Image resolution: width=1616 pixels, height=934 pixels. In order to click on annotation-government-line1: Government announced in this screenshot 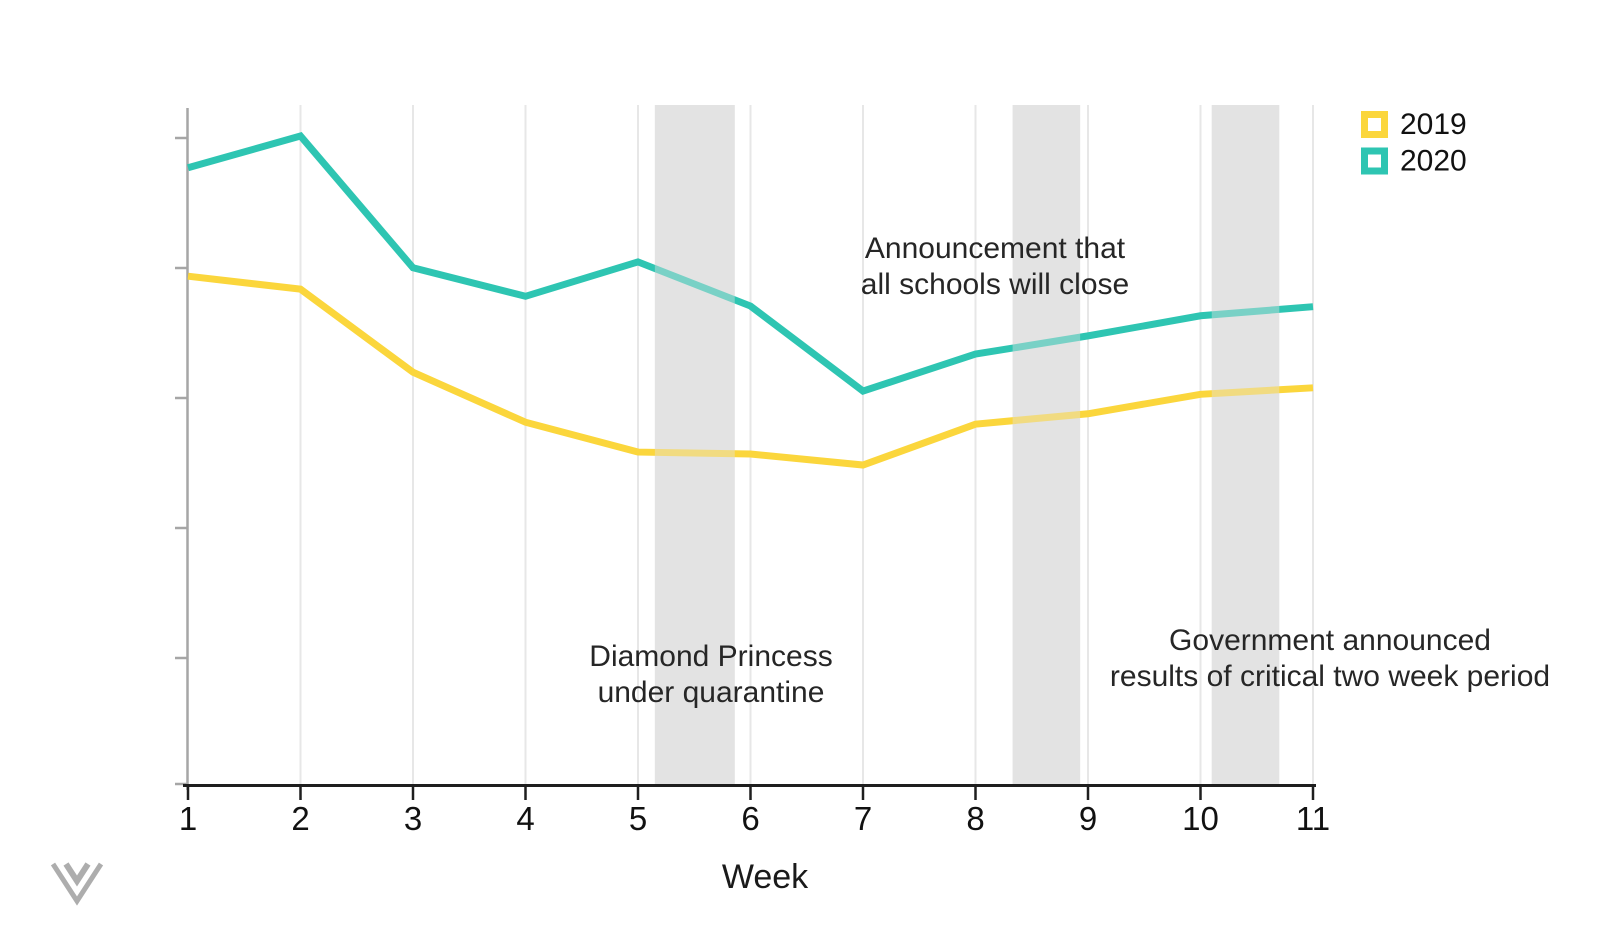, I will do `click(1330, 640)`.